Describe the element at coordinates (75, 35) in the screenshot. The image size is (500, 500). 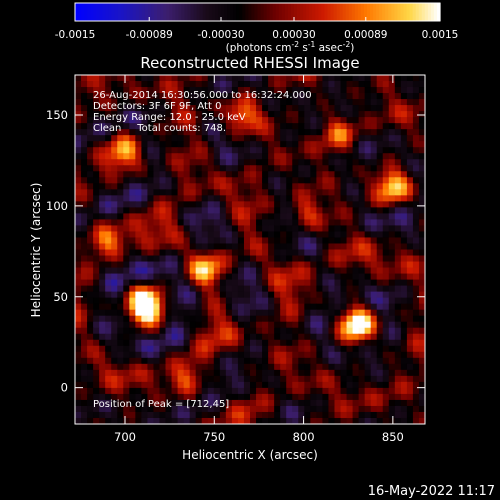
I see `colorbar-tick-label: -0.0015` at that location.